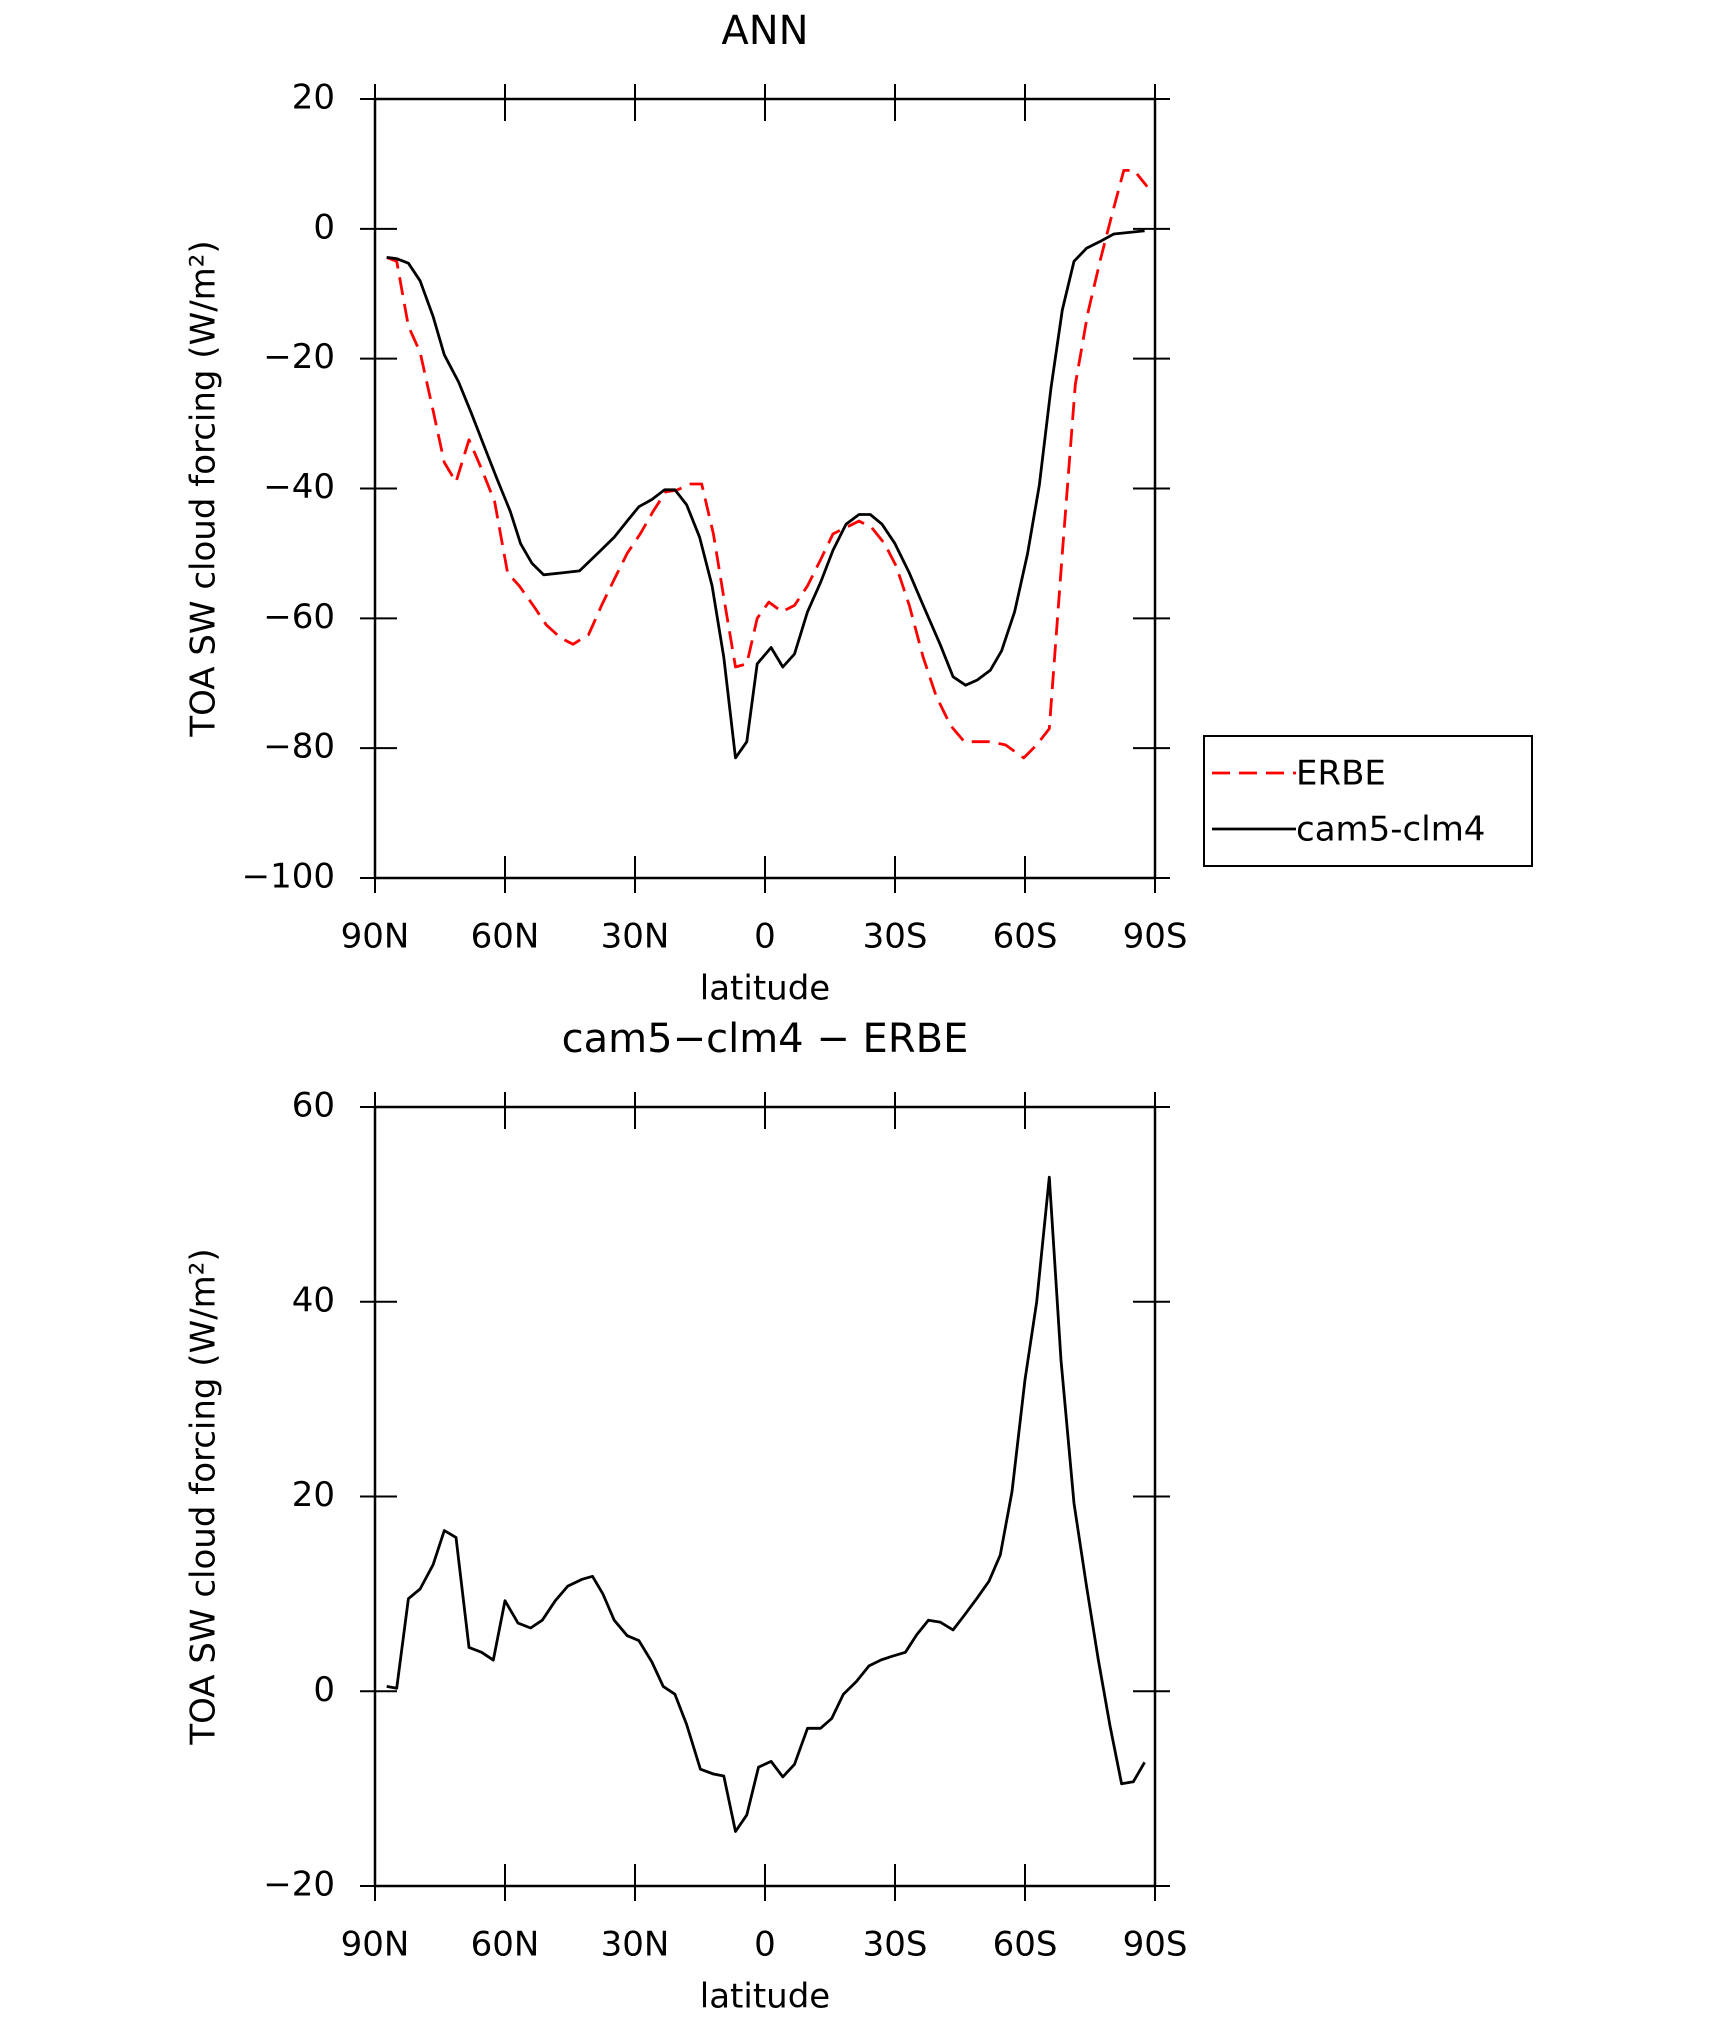 This screenshot has height=2021, width=1710. Describe the element at coordinates (1368, 801) in the screenshot. I see `legend-box` at that location.